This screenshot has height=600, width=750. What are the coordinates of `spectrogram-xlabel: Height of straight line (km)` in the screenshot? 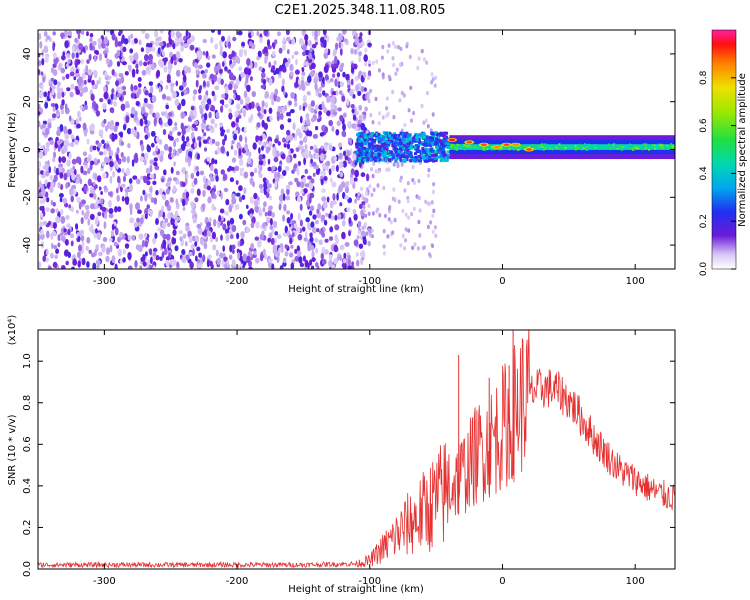 It's located at (356, 289).